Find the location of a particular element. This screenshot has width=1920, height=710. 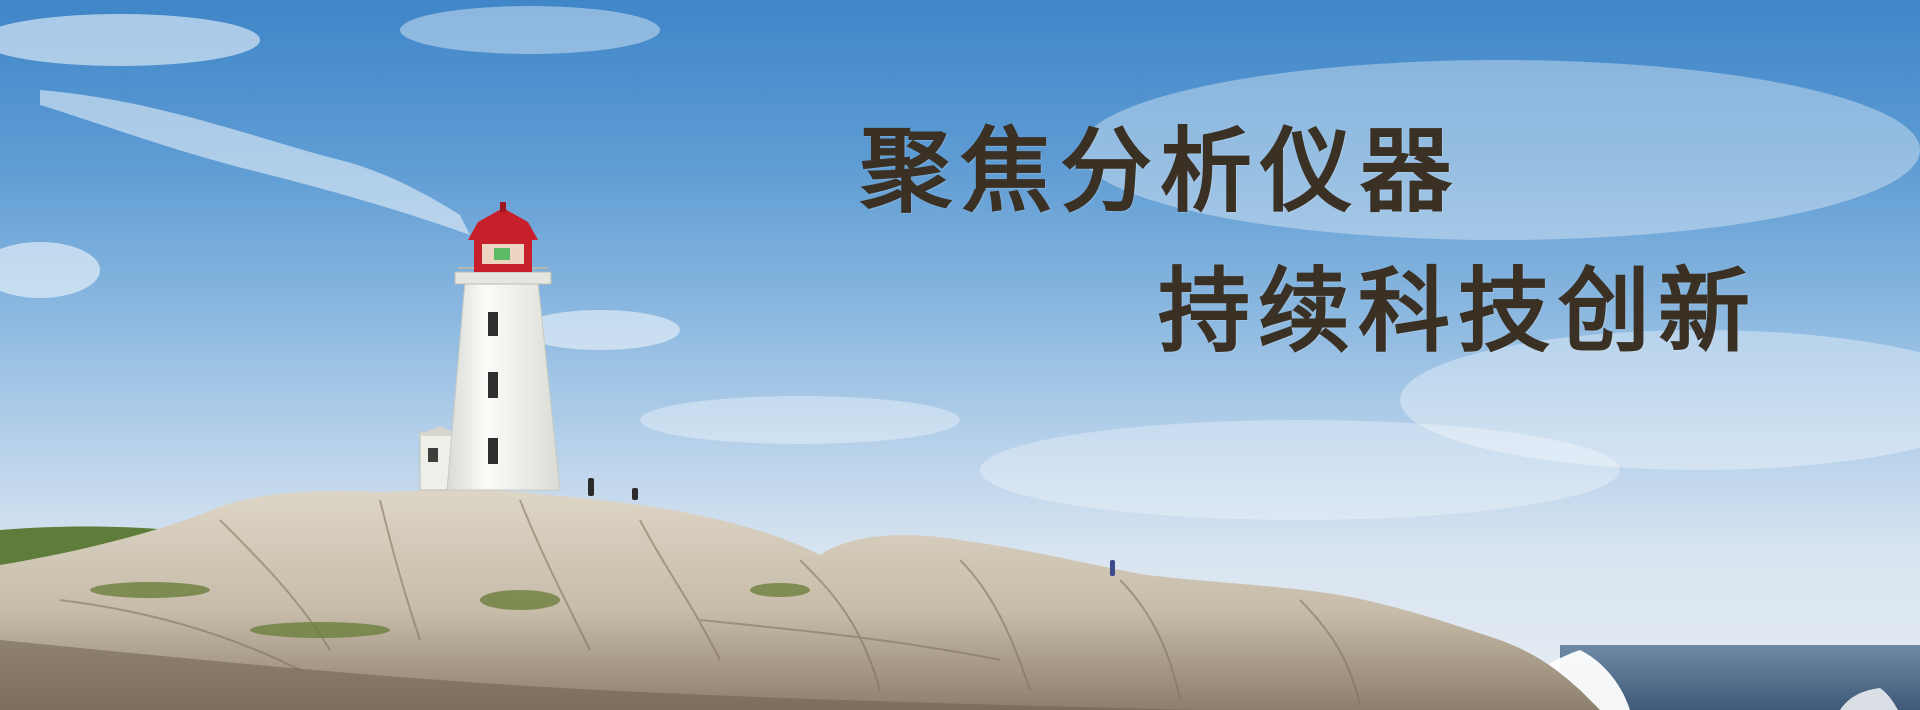

slogan-line-1: 聚焦分析仪器 is located at coordinates (1160, 171).